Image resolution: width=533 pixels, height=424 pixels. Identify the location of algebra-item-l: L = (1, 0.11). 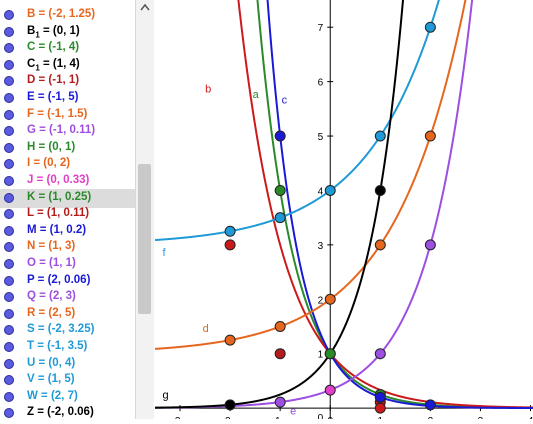
(67, 214).